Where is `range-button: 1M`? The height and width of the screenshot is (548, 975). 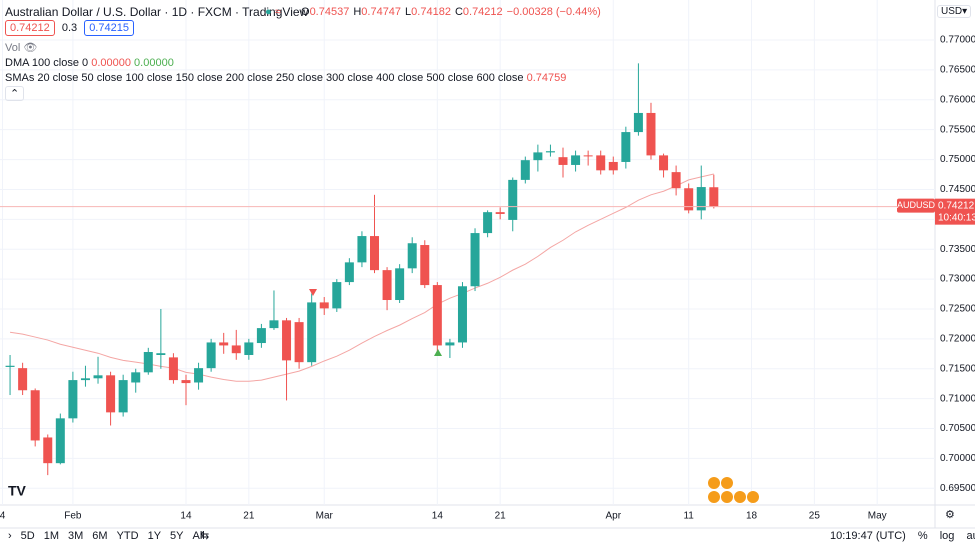
range-button: 1M is located at coordinates (51, 536).